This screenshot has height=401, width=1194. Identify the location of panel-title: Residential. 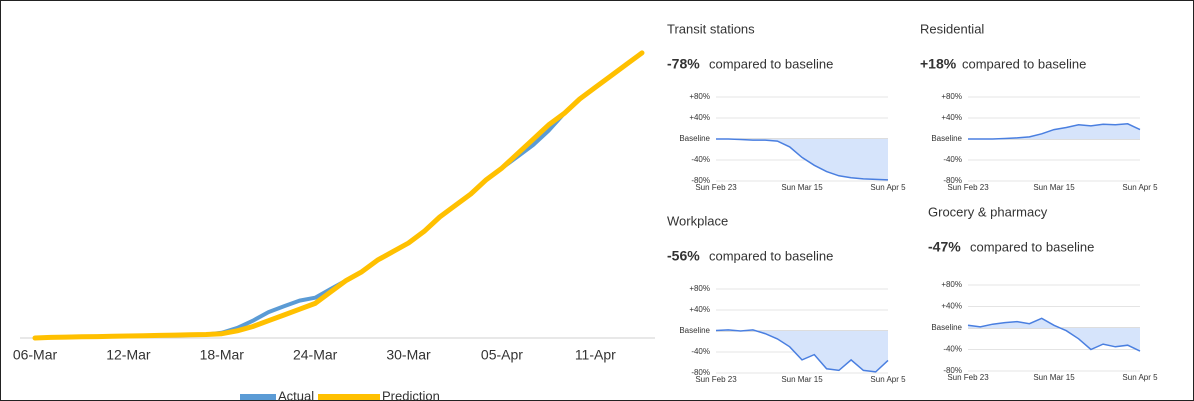
(952, 28).